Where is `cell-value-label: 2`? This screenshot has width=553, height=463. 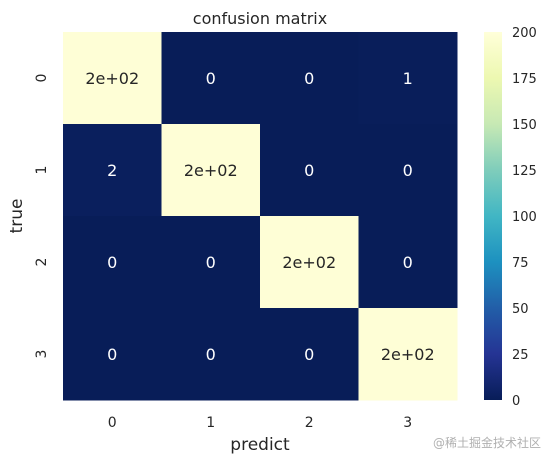 cell-value-label: 2 is located at coordinates (112, 170).